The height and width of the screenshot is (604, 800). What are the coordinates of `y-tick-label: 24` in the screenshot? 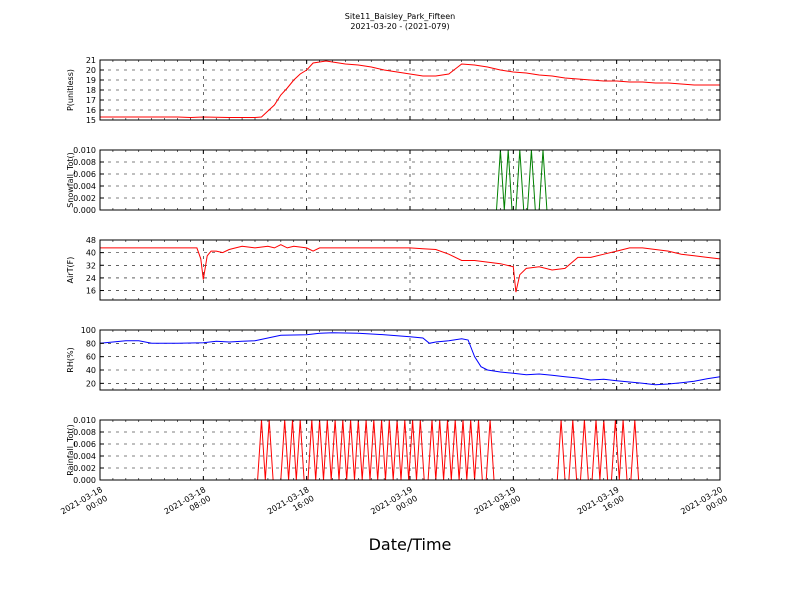 It's located at (91, 278).